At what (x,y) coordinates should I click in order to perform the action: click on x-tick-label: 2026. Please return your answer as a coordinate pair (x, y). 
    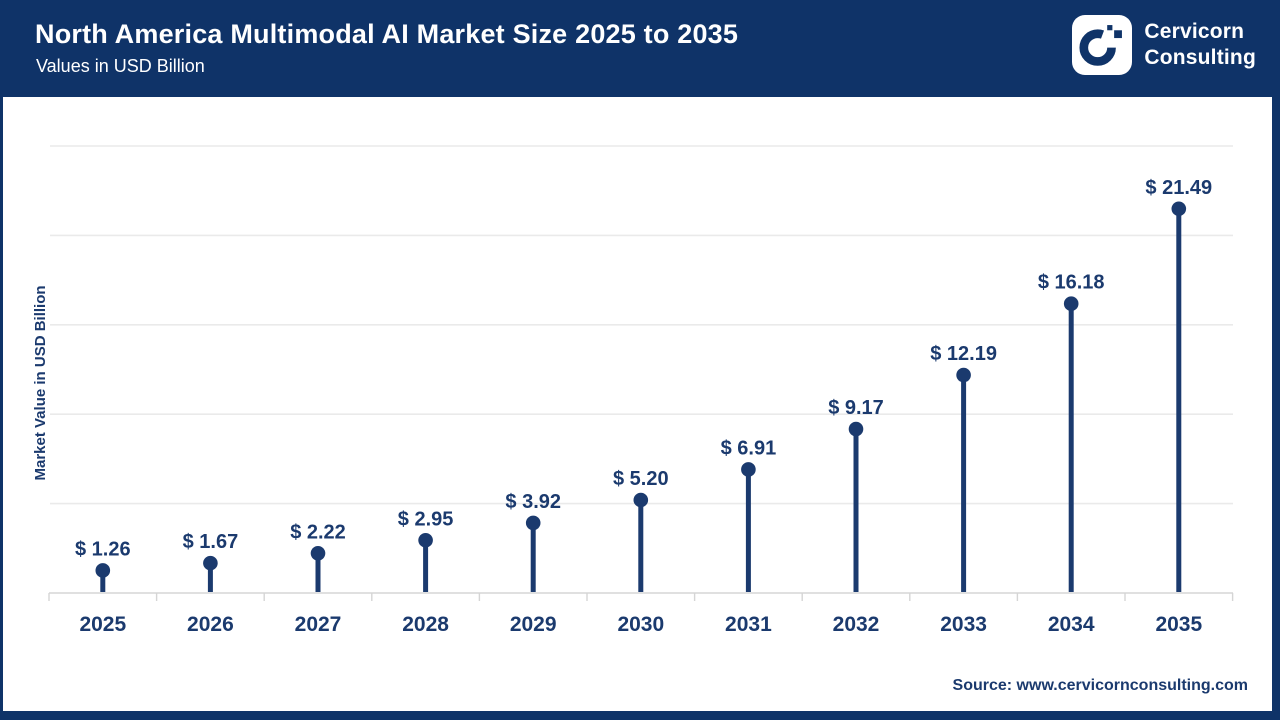
    Looking at the image, I should click on (210, 624).